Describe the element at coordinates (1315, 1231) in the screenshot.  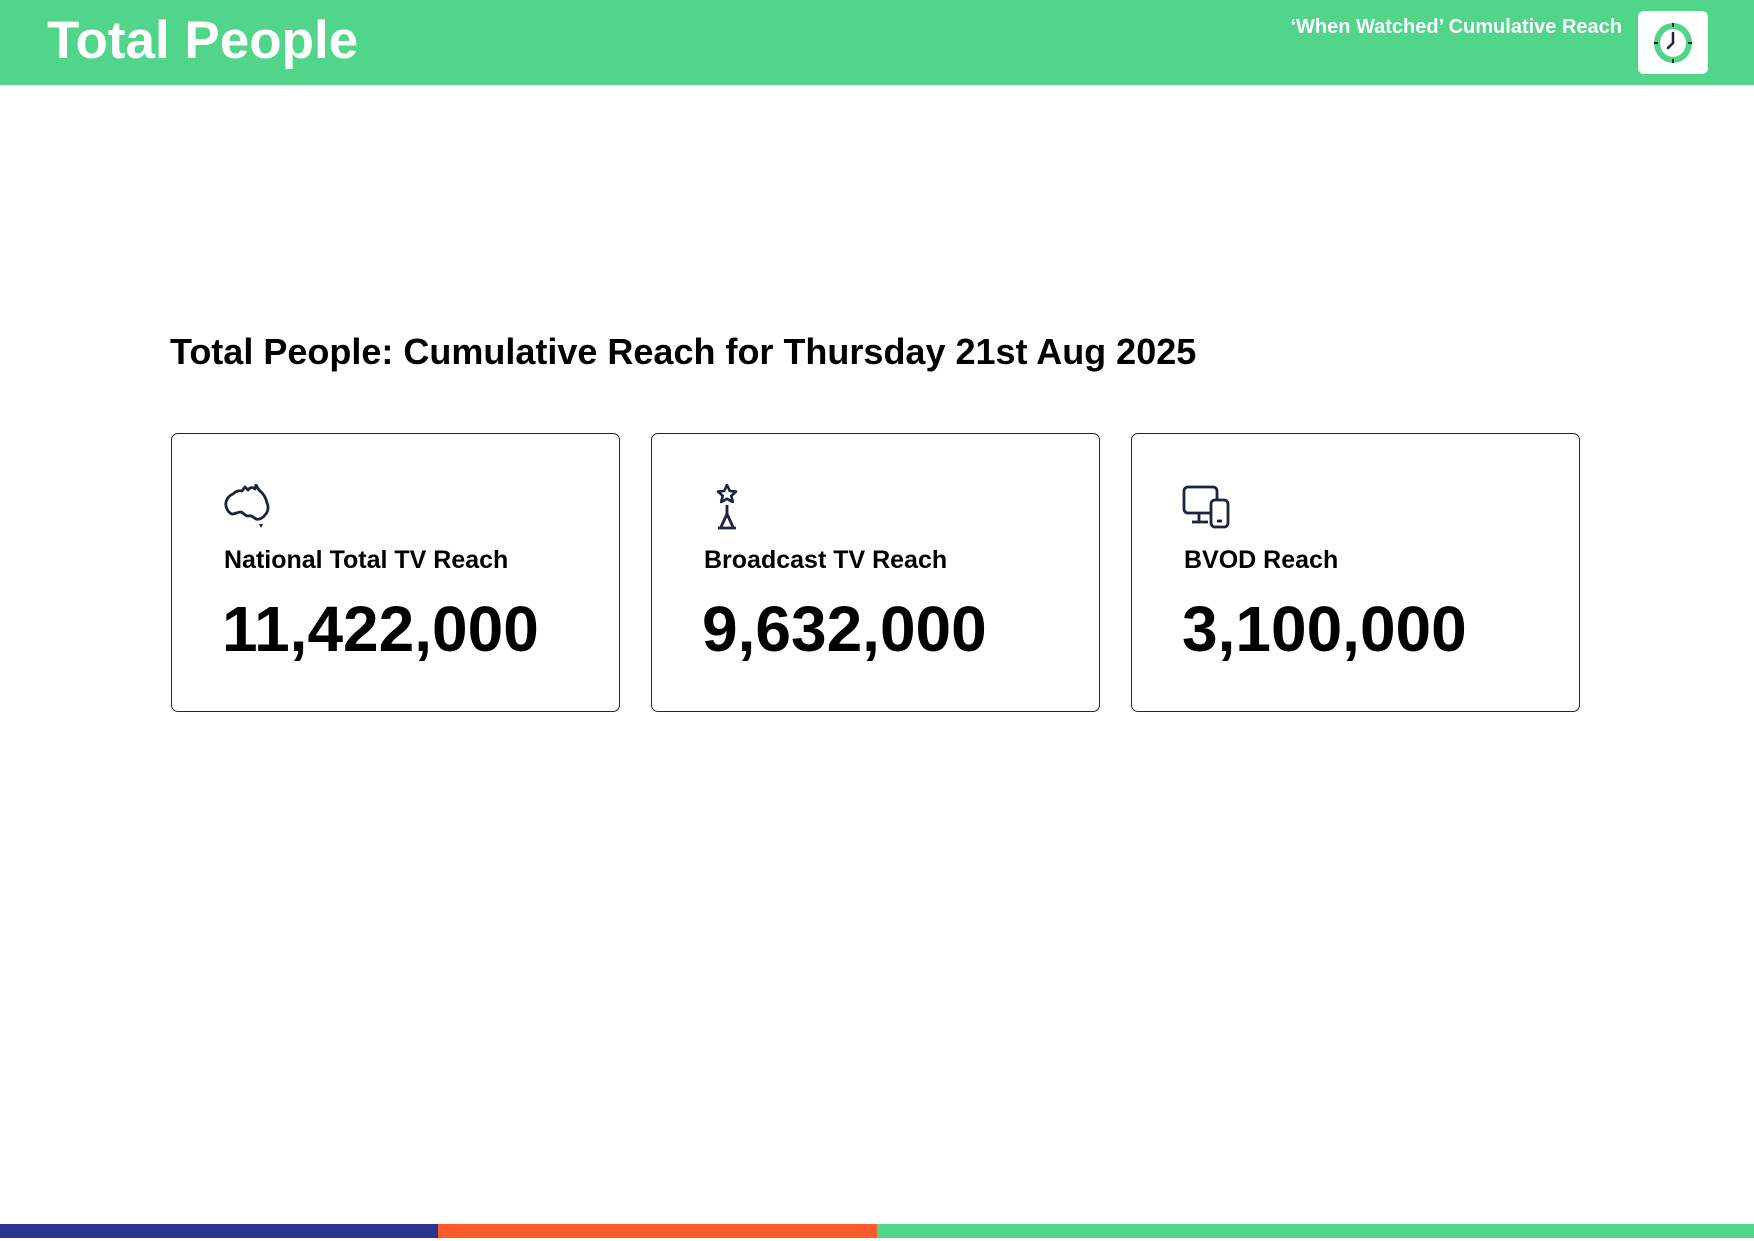
I see `footer-segment-green` at that location.